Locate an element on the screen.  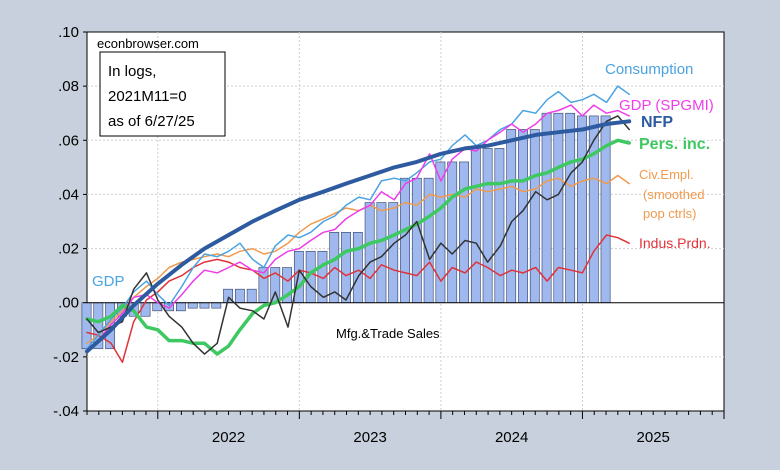
nfp-label: NFP is located at coordinates (657, 122).